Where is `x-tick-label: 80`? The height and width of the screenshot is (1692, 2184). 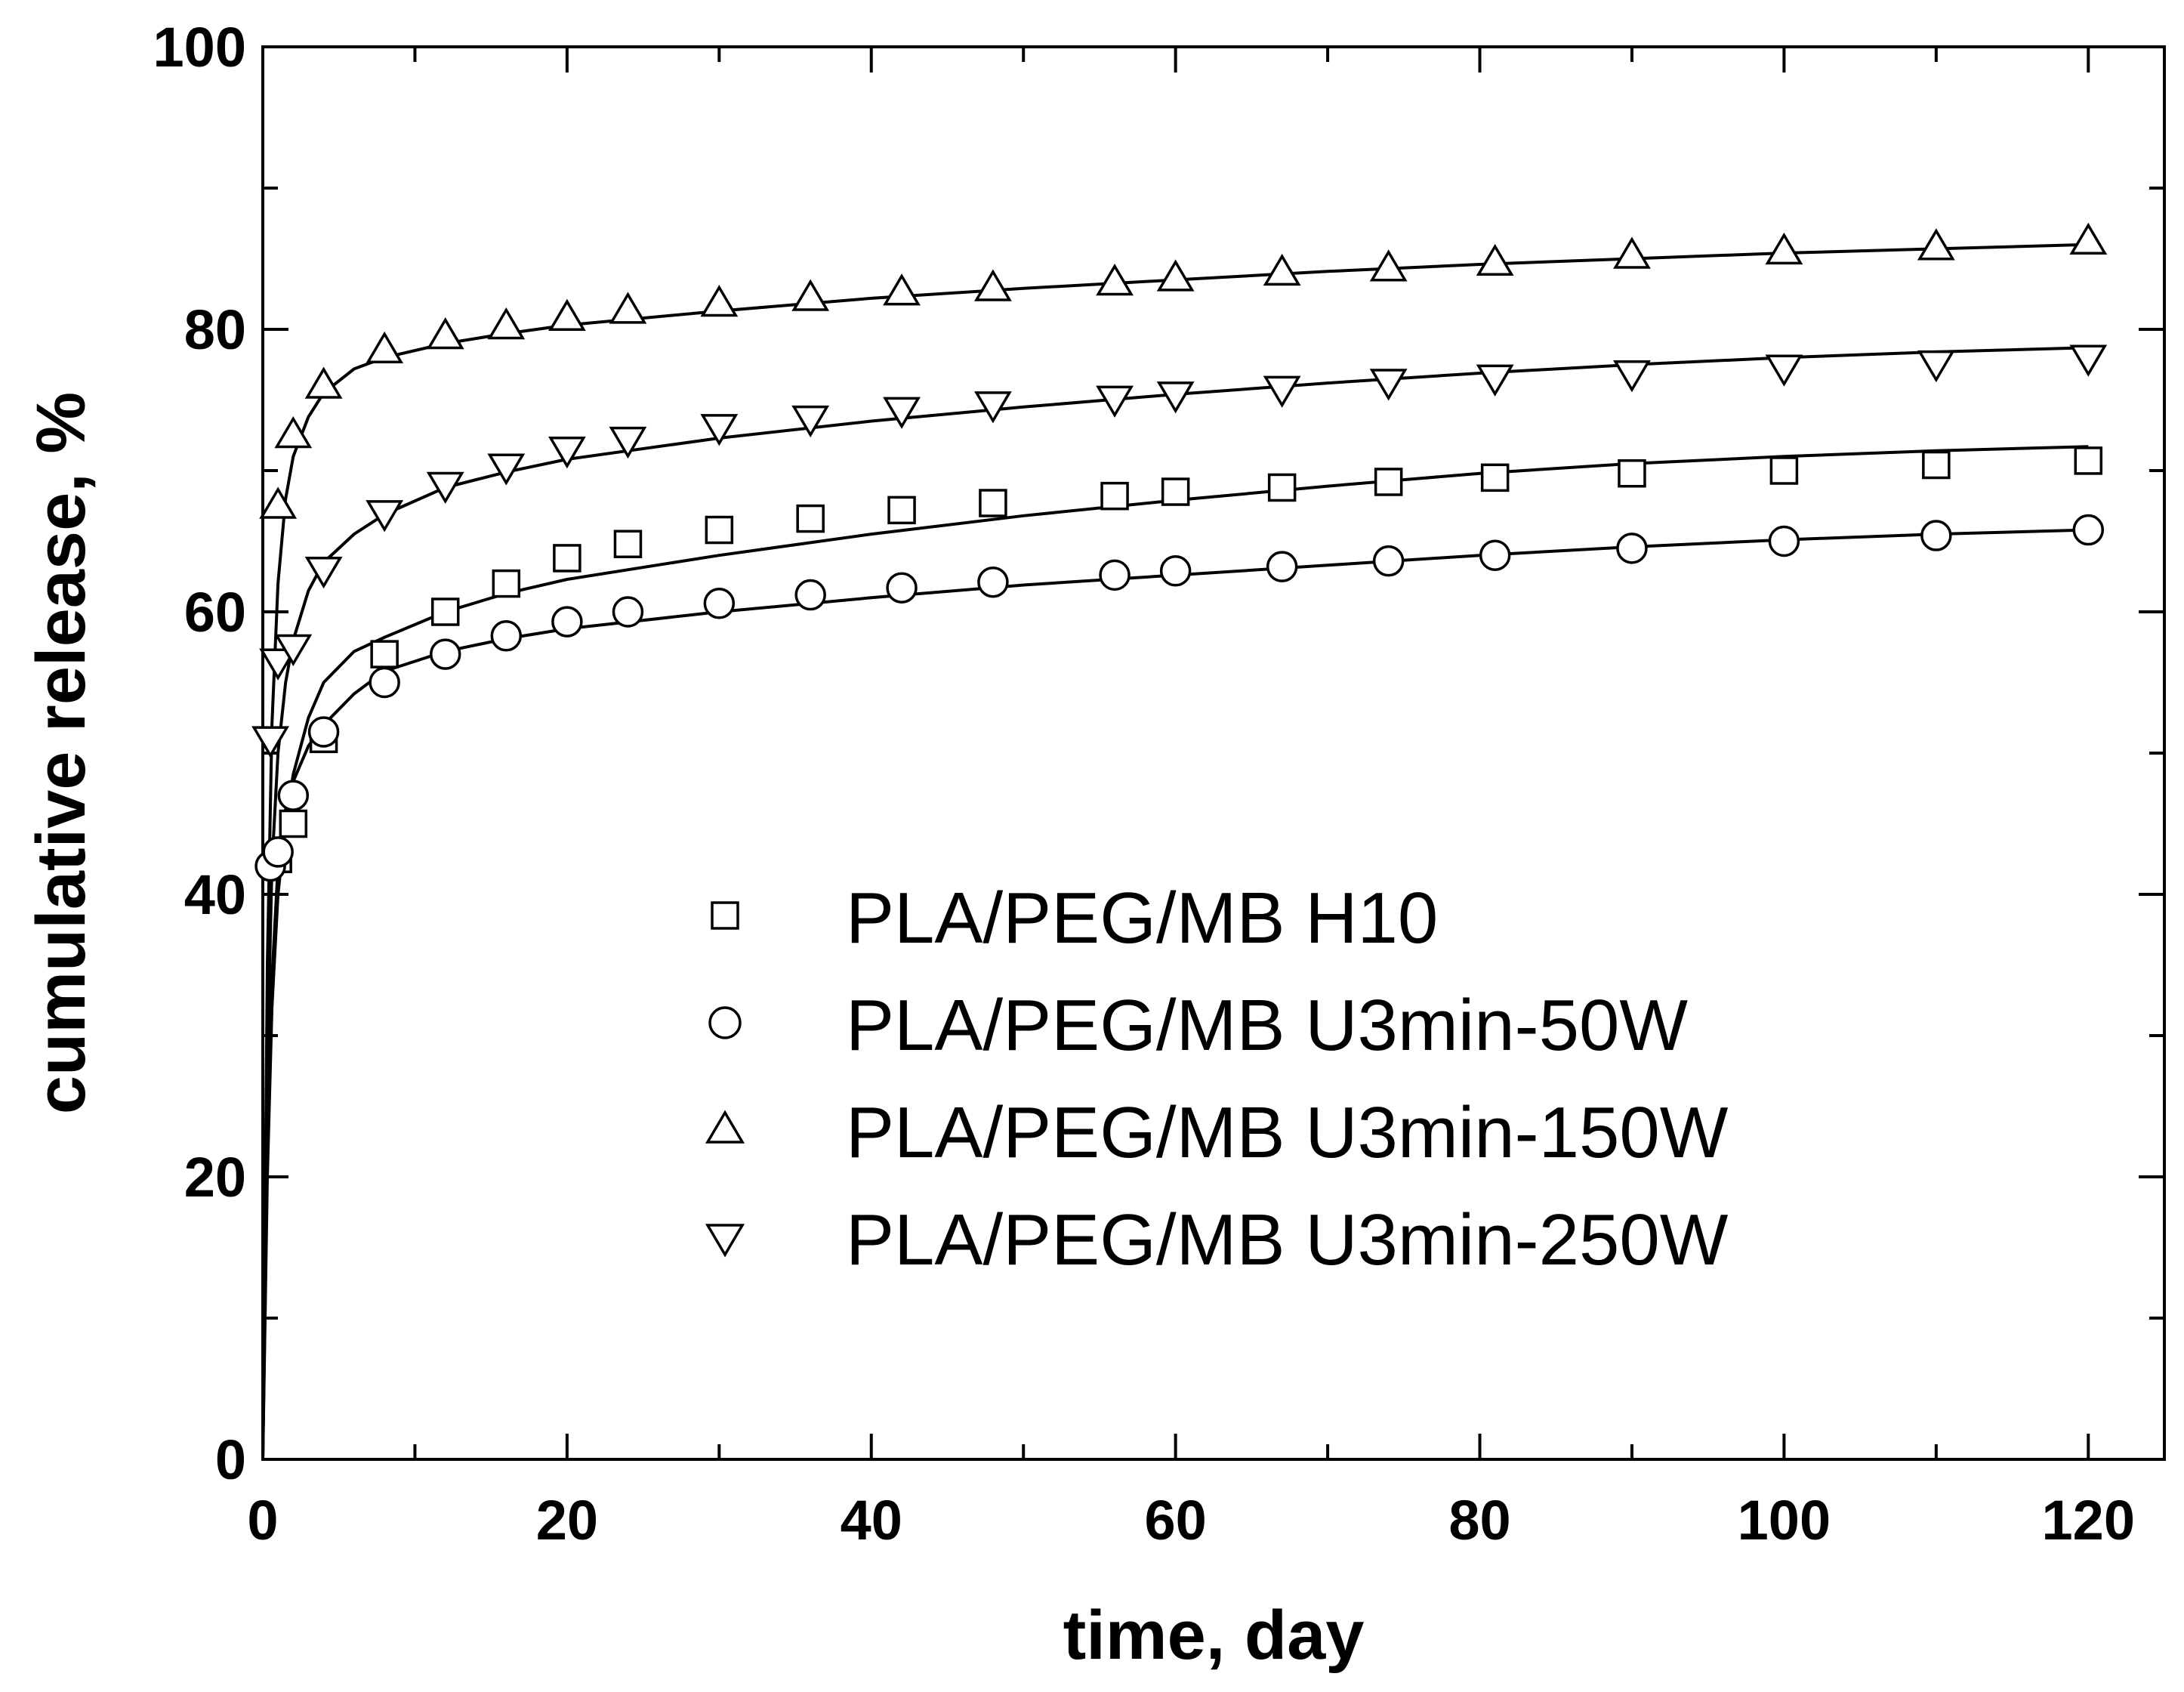 x-tick-label: 80 is located at coordinates (1479, 1520).